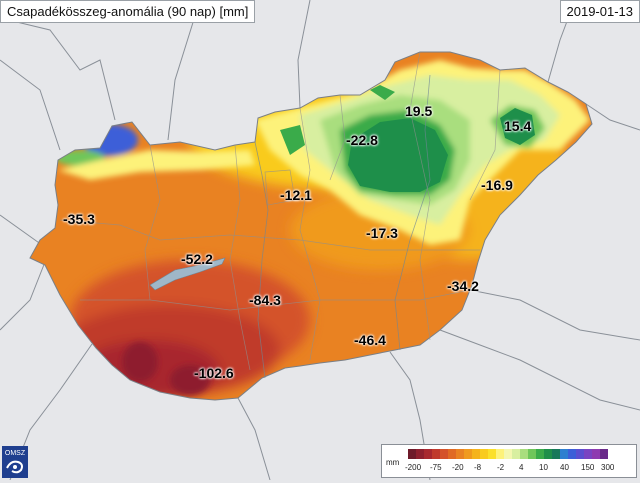 This screenshot has height=483, width=640. Describe the element at coordinates (370, 340) in the screenshot. I see `anomaly-value: -46.4` at that location.